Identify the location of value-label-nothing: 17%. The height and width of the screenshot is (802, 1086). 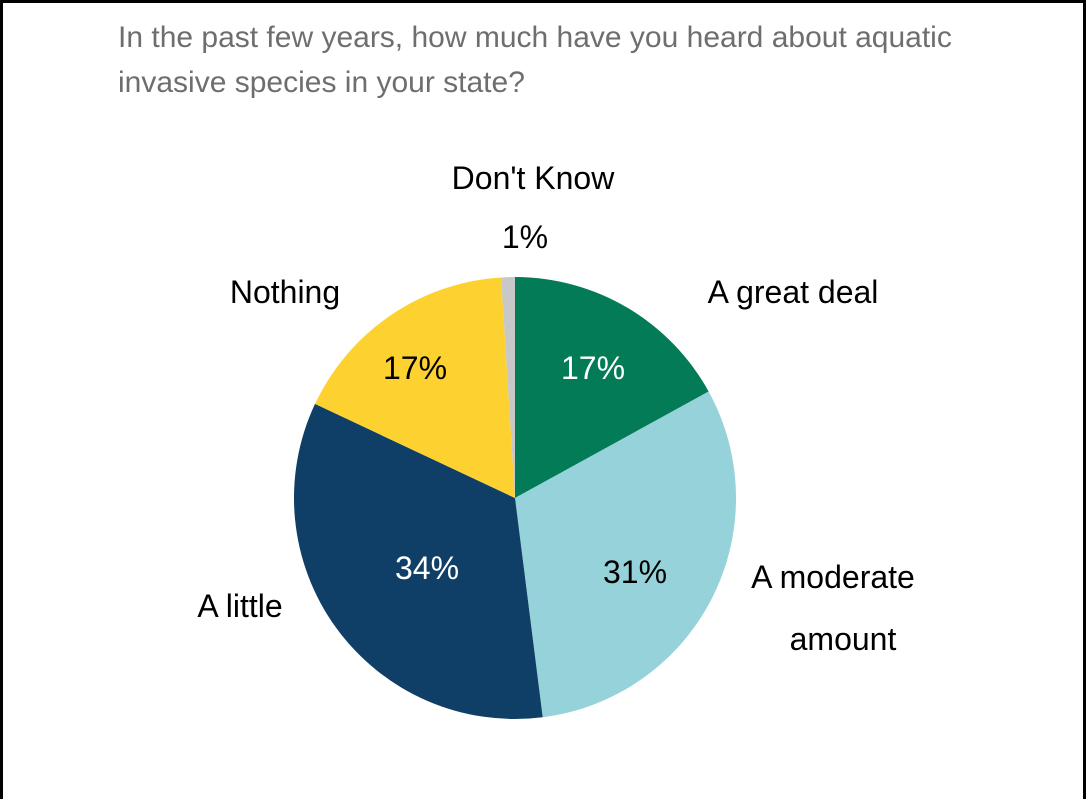
(415, 368).